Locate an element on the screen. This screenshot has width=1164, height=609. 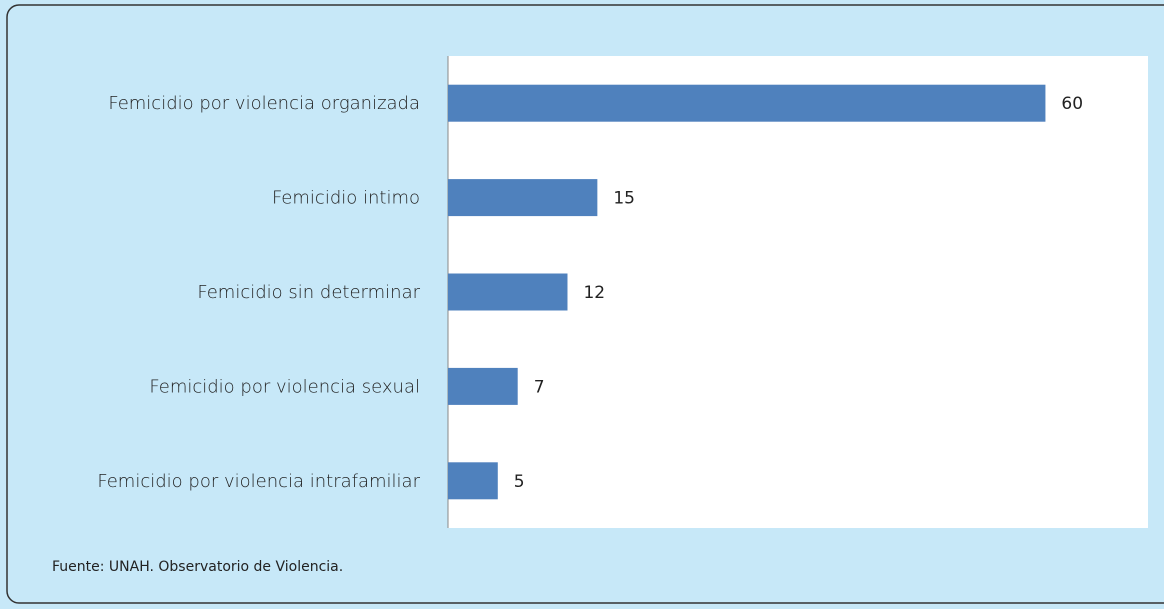
category-label: Femicidio por violencia sexual is located at coordinates (284, 386).